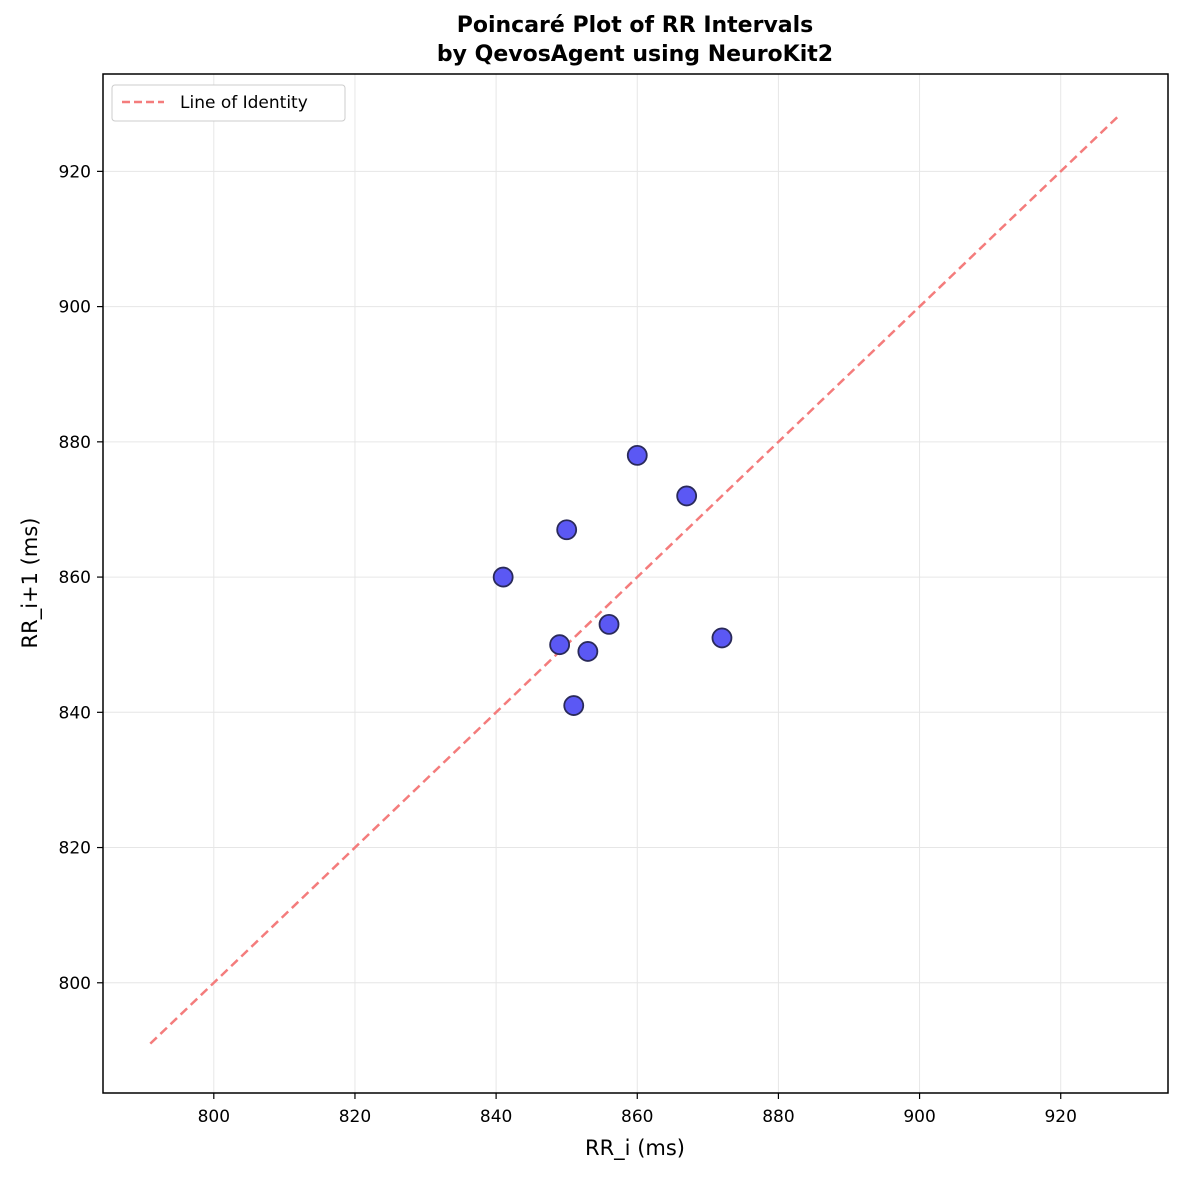 This screenshot has width=1182, height=1181. What do you see at coordinates (612, 580) in the screenshot?
I see `scatter-points-layer` at bounding box center [612, 580].